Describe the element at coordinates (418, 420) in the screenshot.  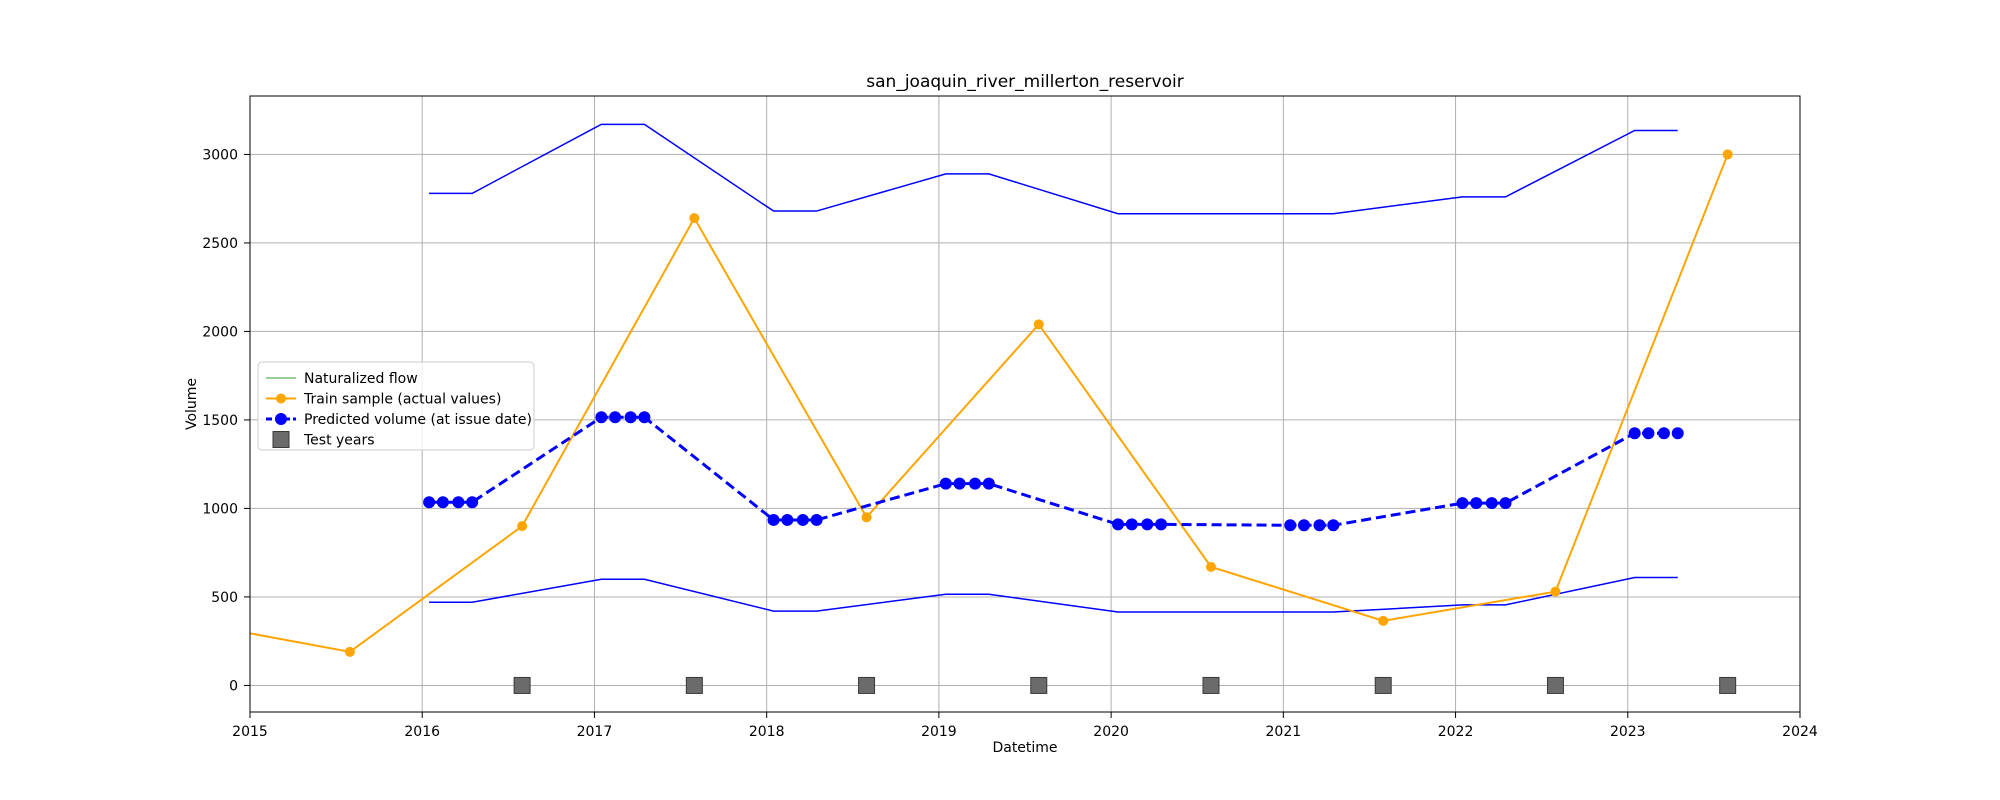
I see `legend-label: Predicted volume (at issue date)` at that location.